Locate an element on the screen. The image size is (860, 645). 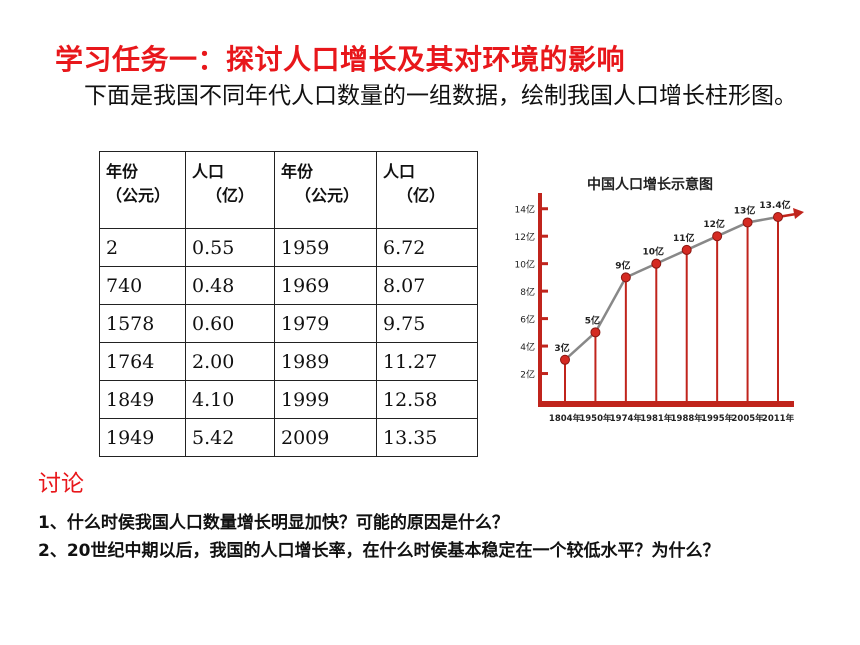
table-cell: 0.55 is located at coordinates (230, 247).